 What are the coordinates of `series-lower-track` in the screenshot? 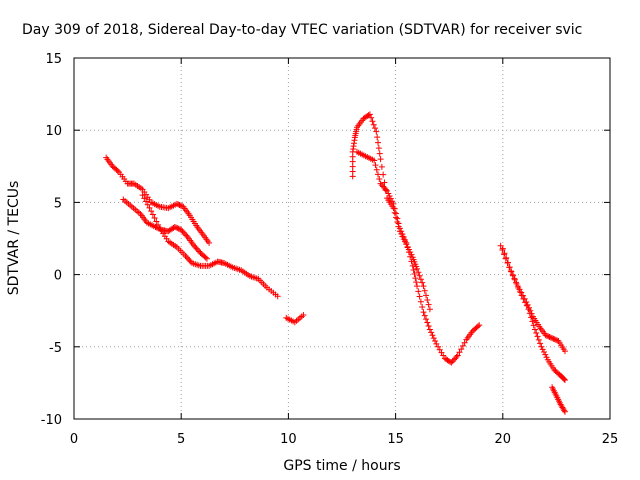 It's located at (210, 246).